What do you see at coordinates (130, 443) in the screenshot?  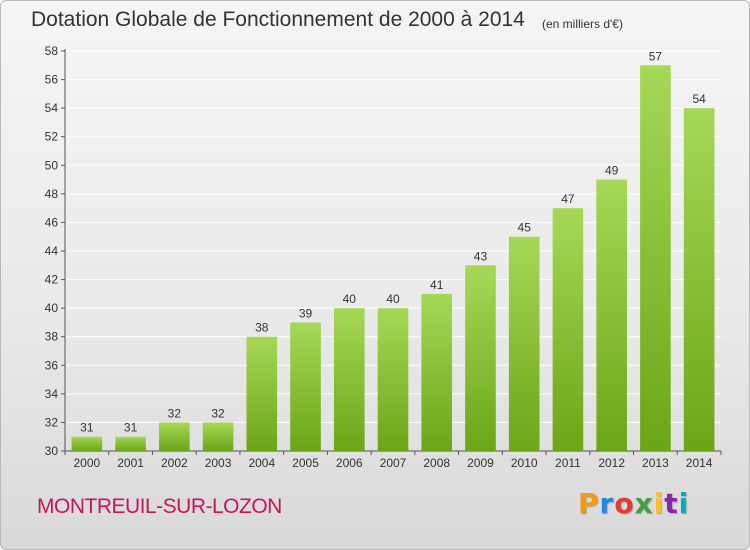 I see `bar-2001` at bounding box center [130, 443].